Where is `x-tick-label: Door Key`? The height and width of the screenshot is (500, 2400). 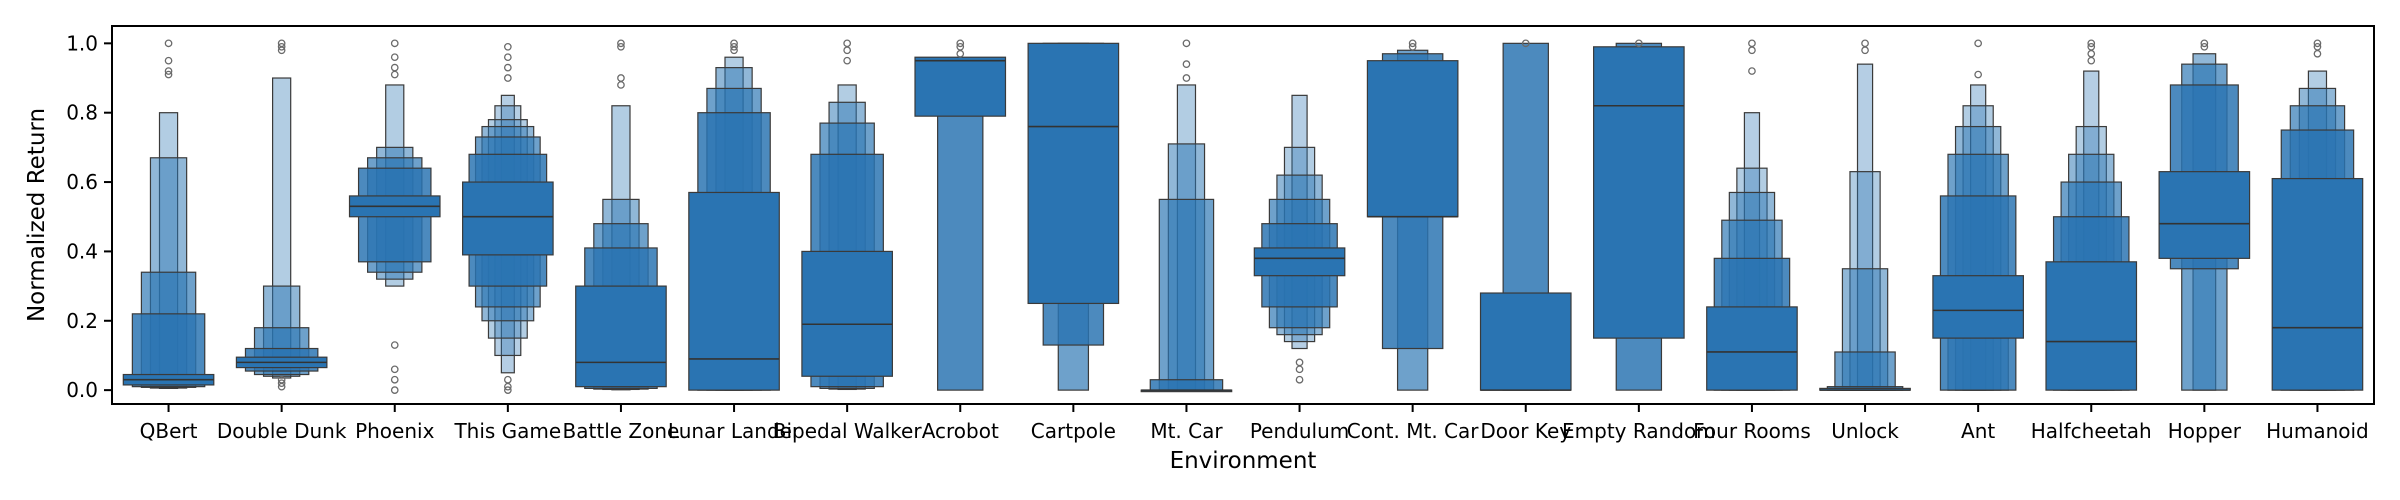
x-tick-label: Door Key is located at coordinates (1525, 431).